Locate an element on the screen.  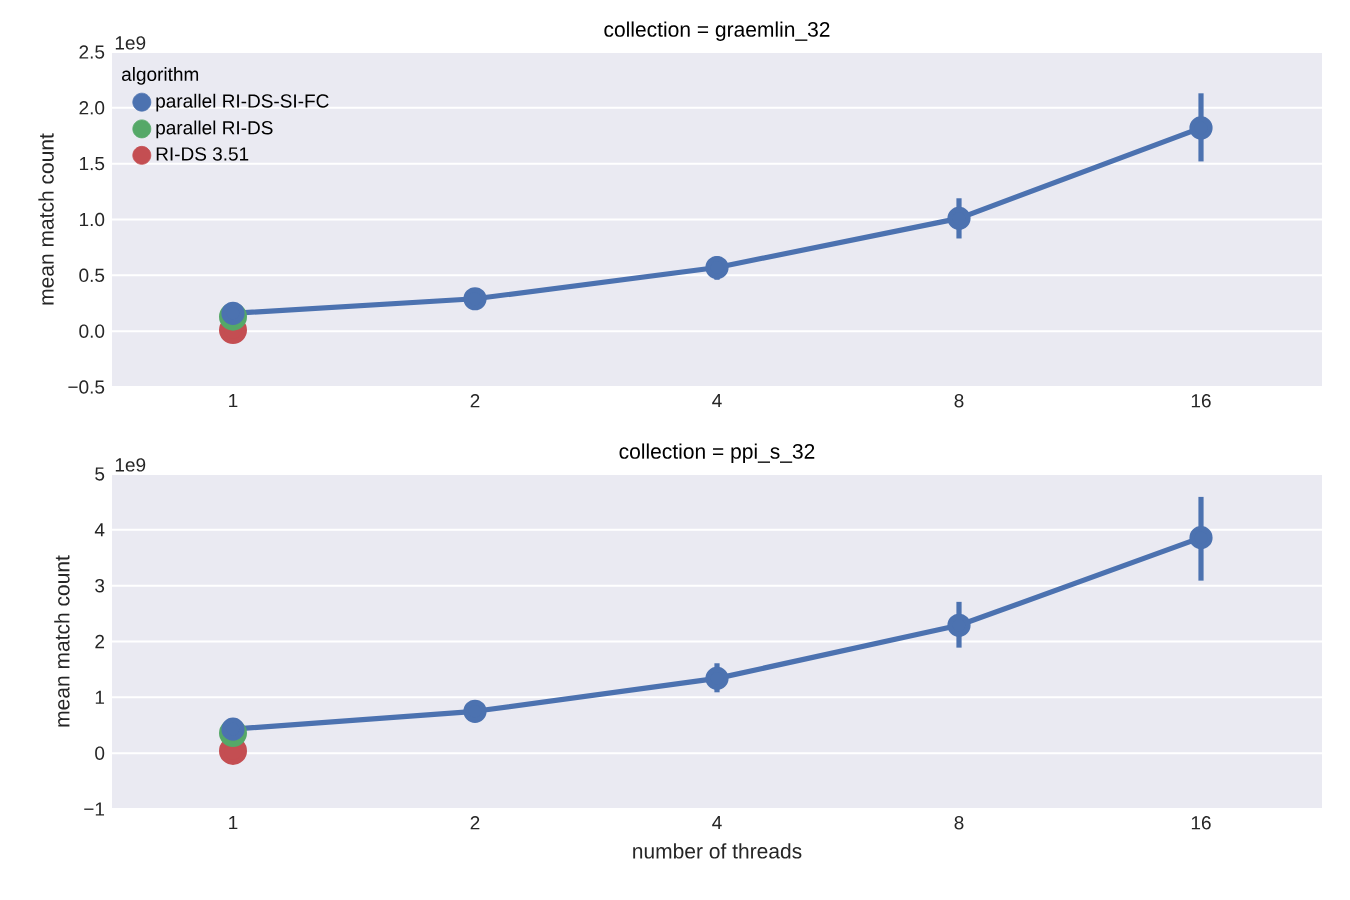
legend-title: algorithm is located at coordinates (160, 76).